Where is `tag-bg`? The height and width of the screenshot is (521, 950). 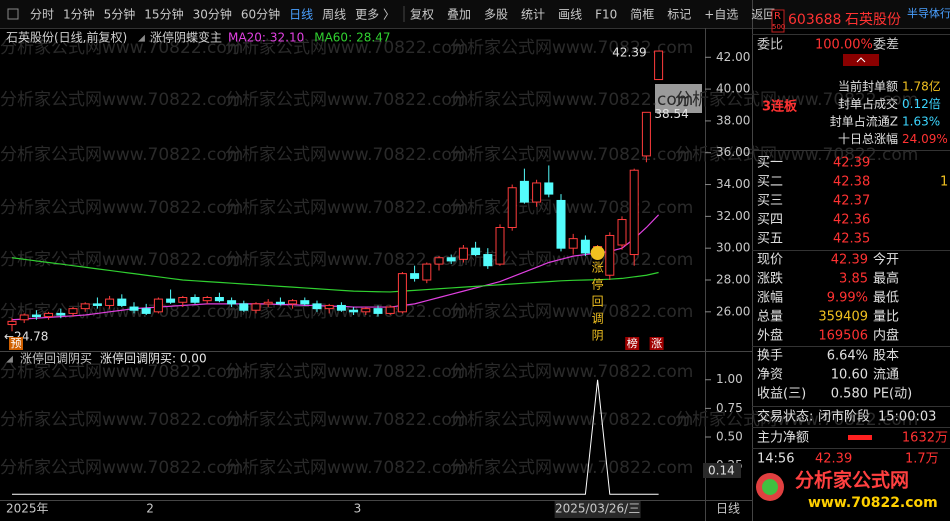 tag-bg is located at coordinates (16, 343).